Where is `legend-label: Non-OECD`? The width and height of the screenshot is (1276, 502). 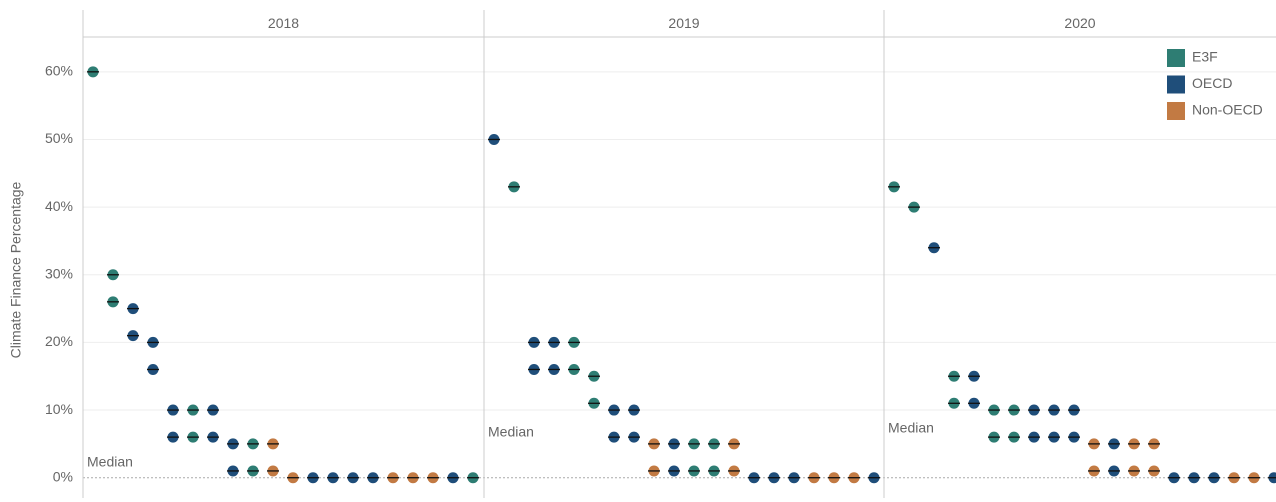 legend-label: Non-OECD is located at coordinates (1227, 110).